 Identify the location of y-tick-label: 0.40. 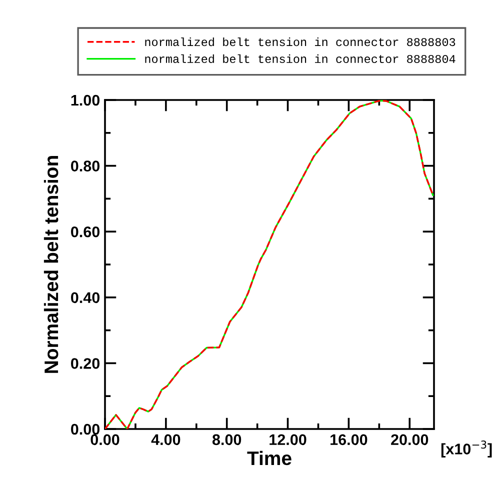
(85, 298).